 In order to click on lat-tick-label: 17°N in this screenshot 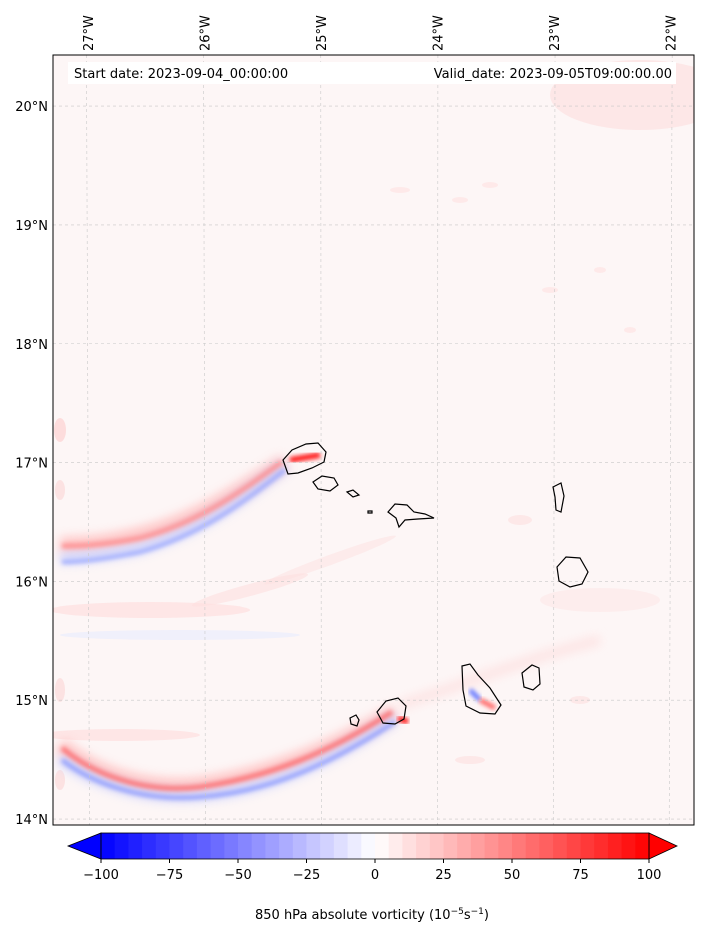, I will do `click(31, 464)`.